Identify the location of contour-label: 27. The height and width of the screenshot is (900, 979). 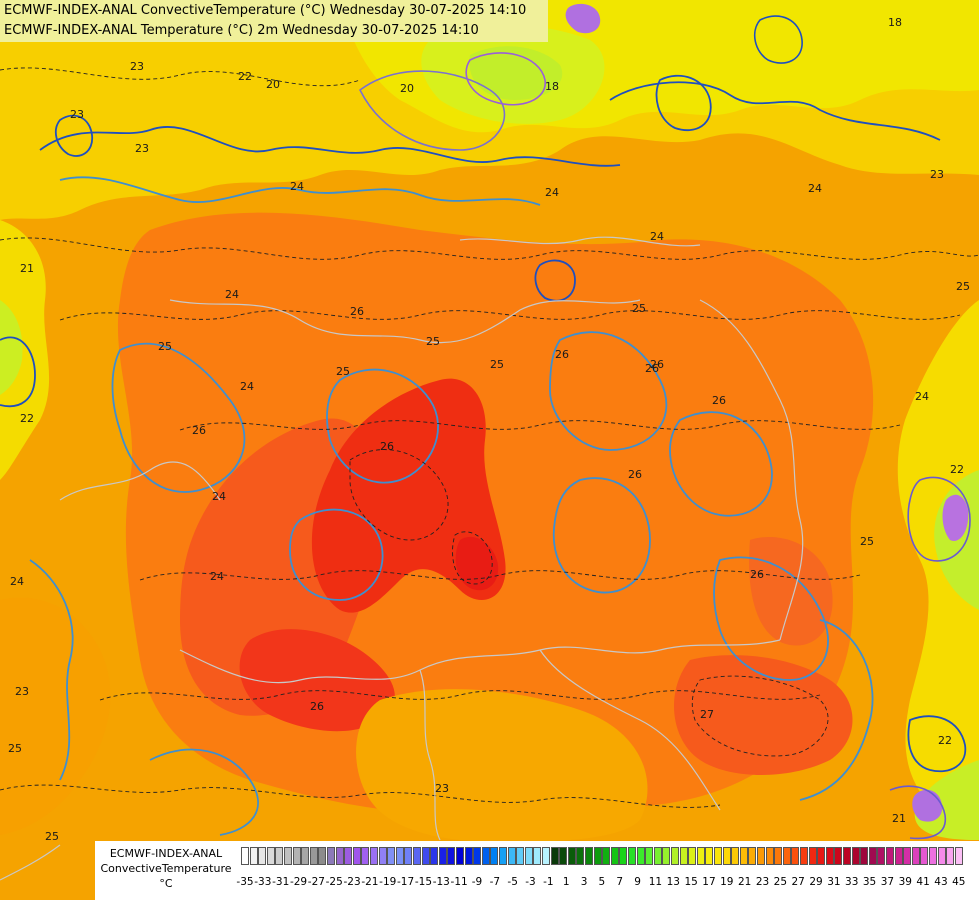
(707, 714).